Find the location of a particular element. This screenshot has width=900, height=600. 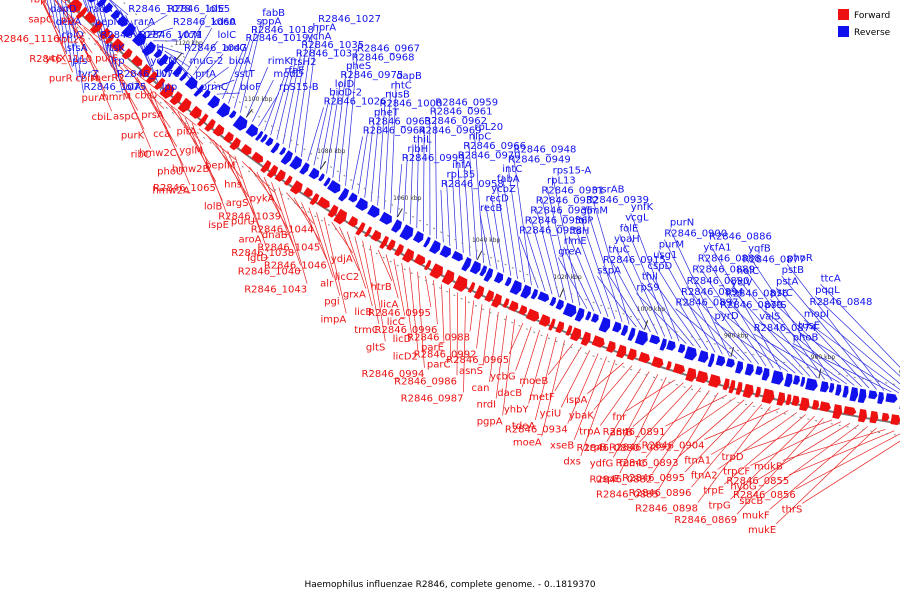

reverse-gene-label: bioF is located at coordinates (250, 87).